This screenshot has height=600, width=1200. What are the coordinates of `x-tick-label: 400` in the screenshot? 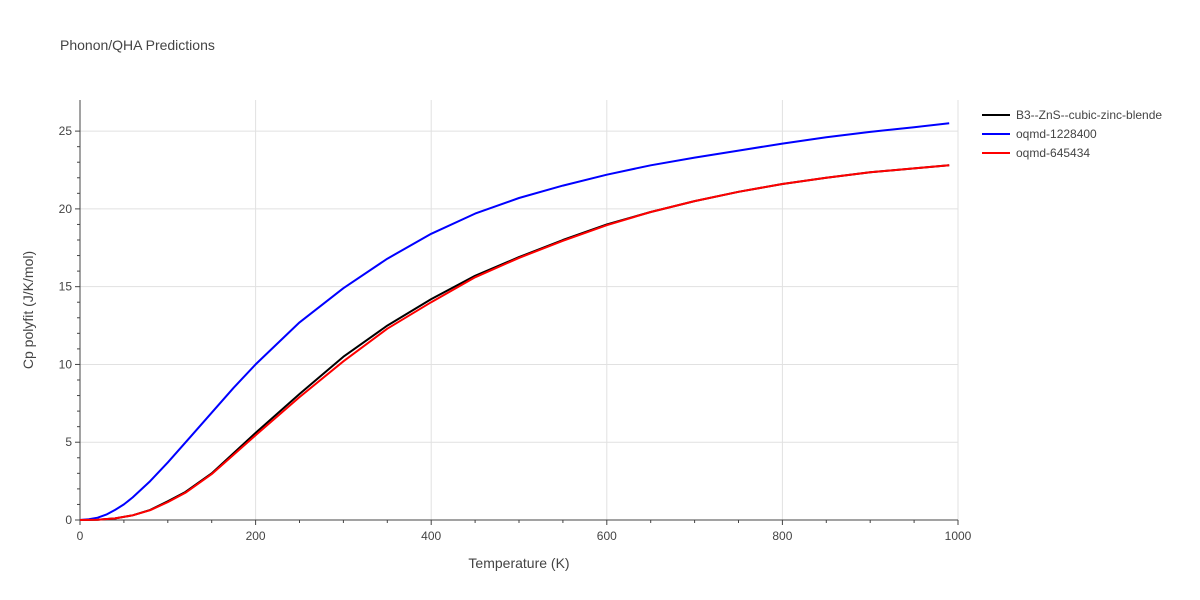 It's located at (431, 536).